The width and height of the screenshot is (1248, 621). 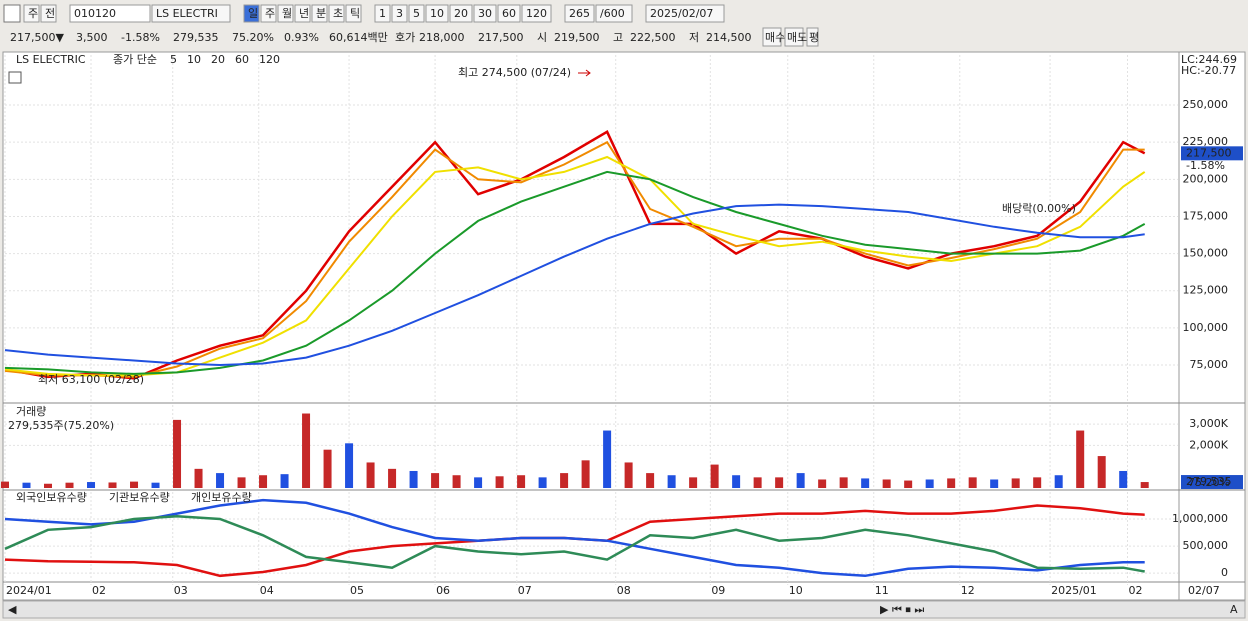 I want to click on toolbar-label: 주, so click(x=270, y=13).